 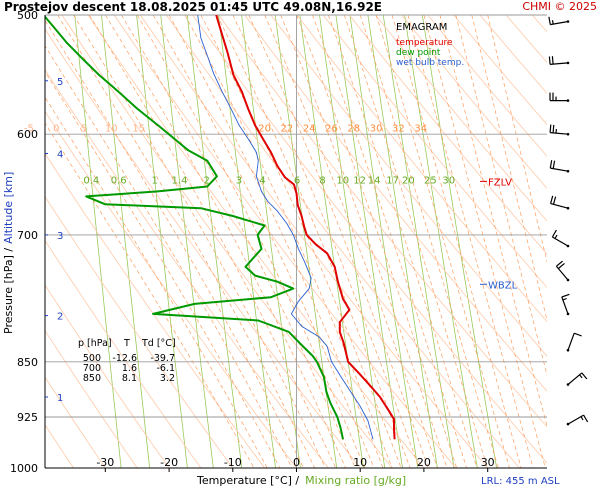 I want to click on moist-adiabat-label: 30, so click(x=376, y=129).